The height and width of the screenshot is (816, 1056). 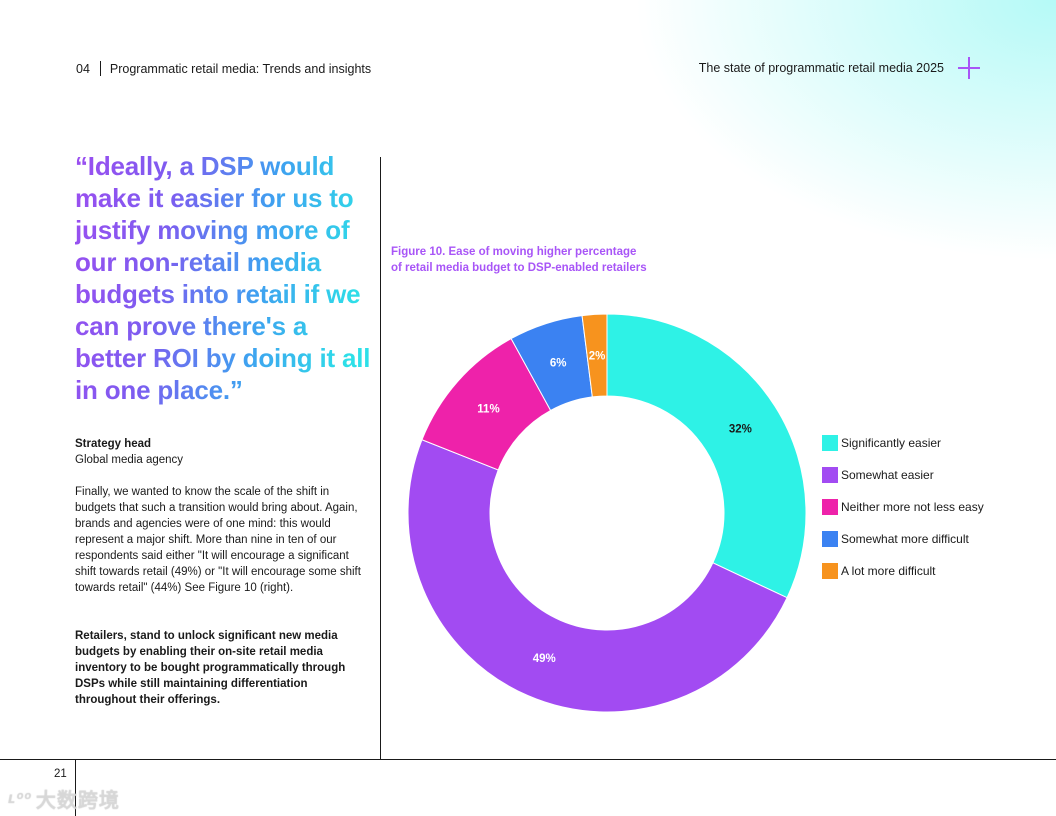 What do you see at coordinates (225, 452) in the screenshot?
I see `quote-attribution: Strategy head Global media agency` at bounding box center [225, 452].